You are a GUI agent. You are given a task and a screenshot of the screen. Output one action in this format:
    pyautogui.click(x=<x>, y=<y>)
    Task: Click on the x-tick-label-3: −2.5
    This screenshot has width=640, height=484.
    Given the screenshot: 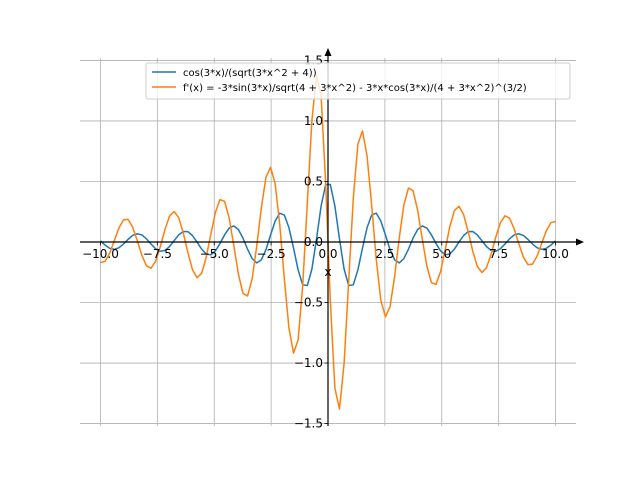 What is the action you would take?
    pyautogui.click(x=271, y=254)
    